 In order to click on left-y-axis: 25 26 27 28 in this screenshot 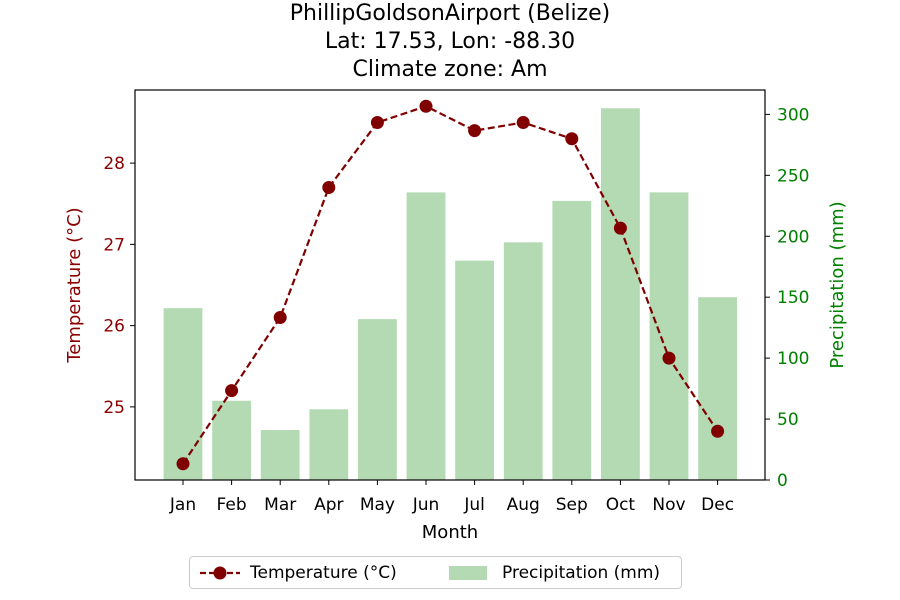, I will do `click(119, 286)`.